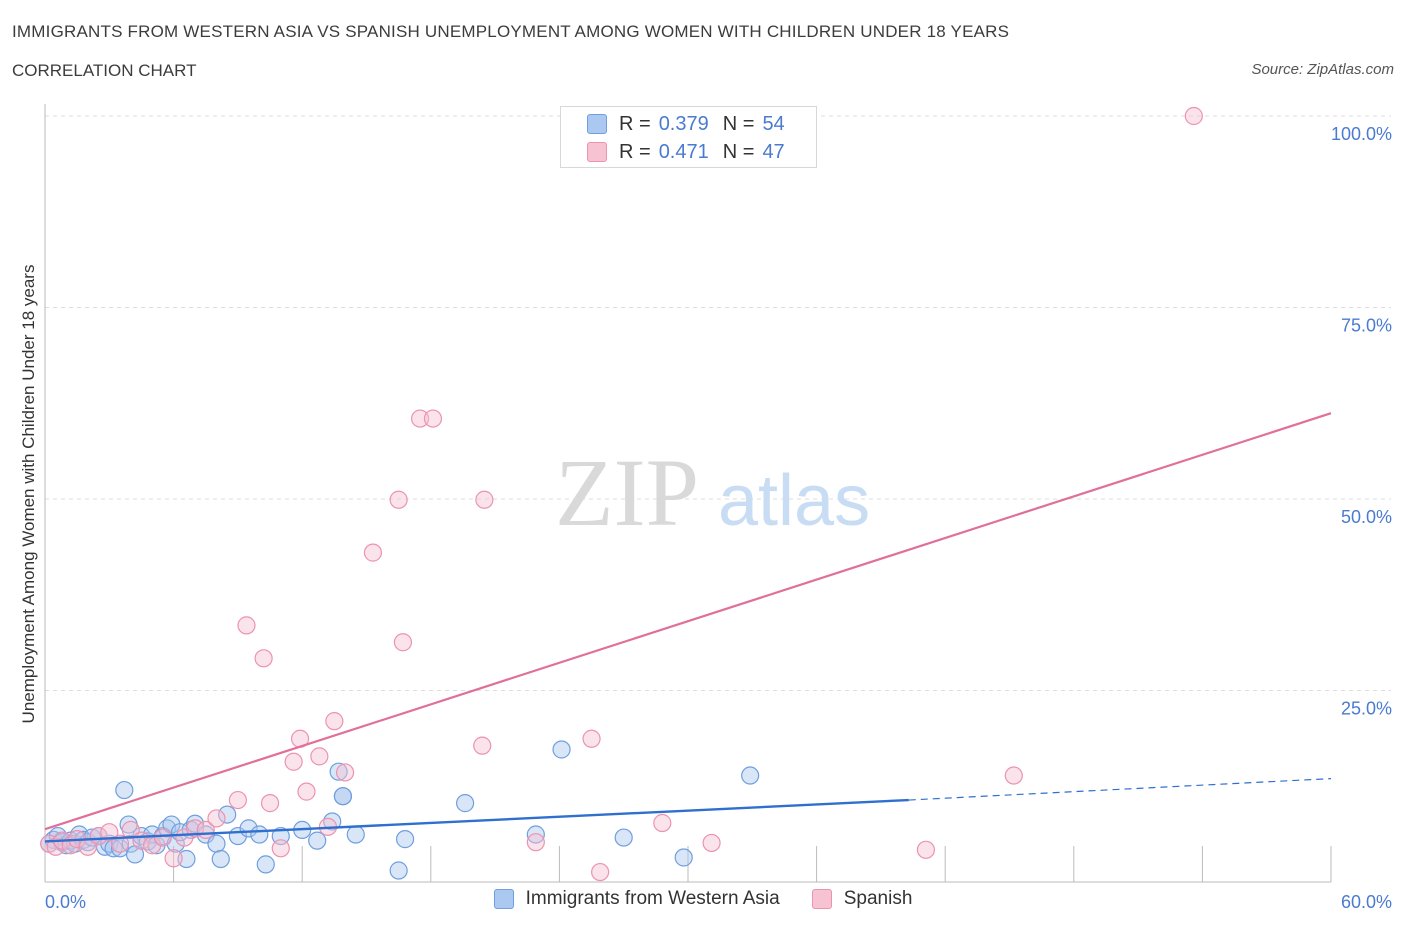  Describe the element at coordinates (1322, 69) in the screenshot. I see `source-credit: Source: ZipAtlas.com` at that location.